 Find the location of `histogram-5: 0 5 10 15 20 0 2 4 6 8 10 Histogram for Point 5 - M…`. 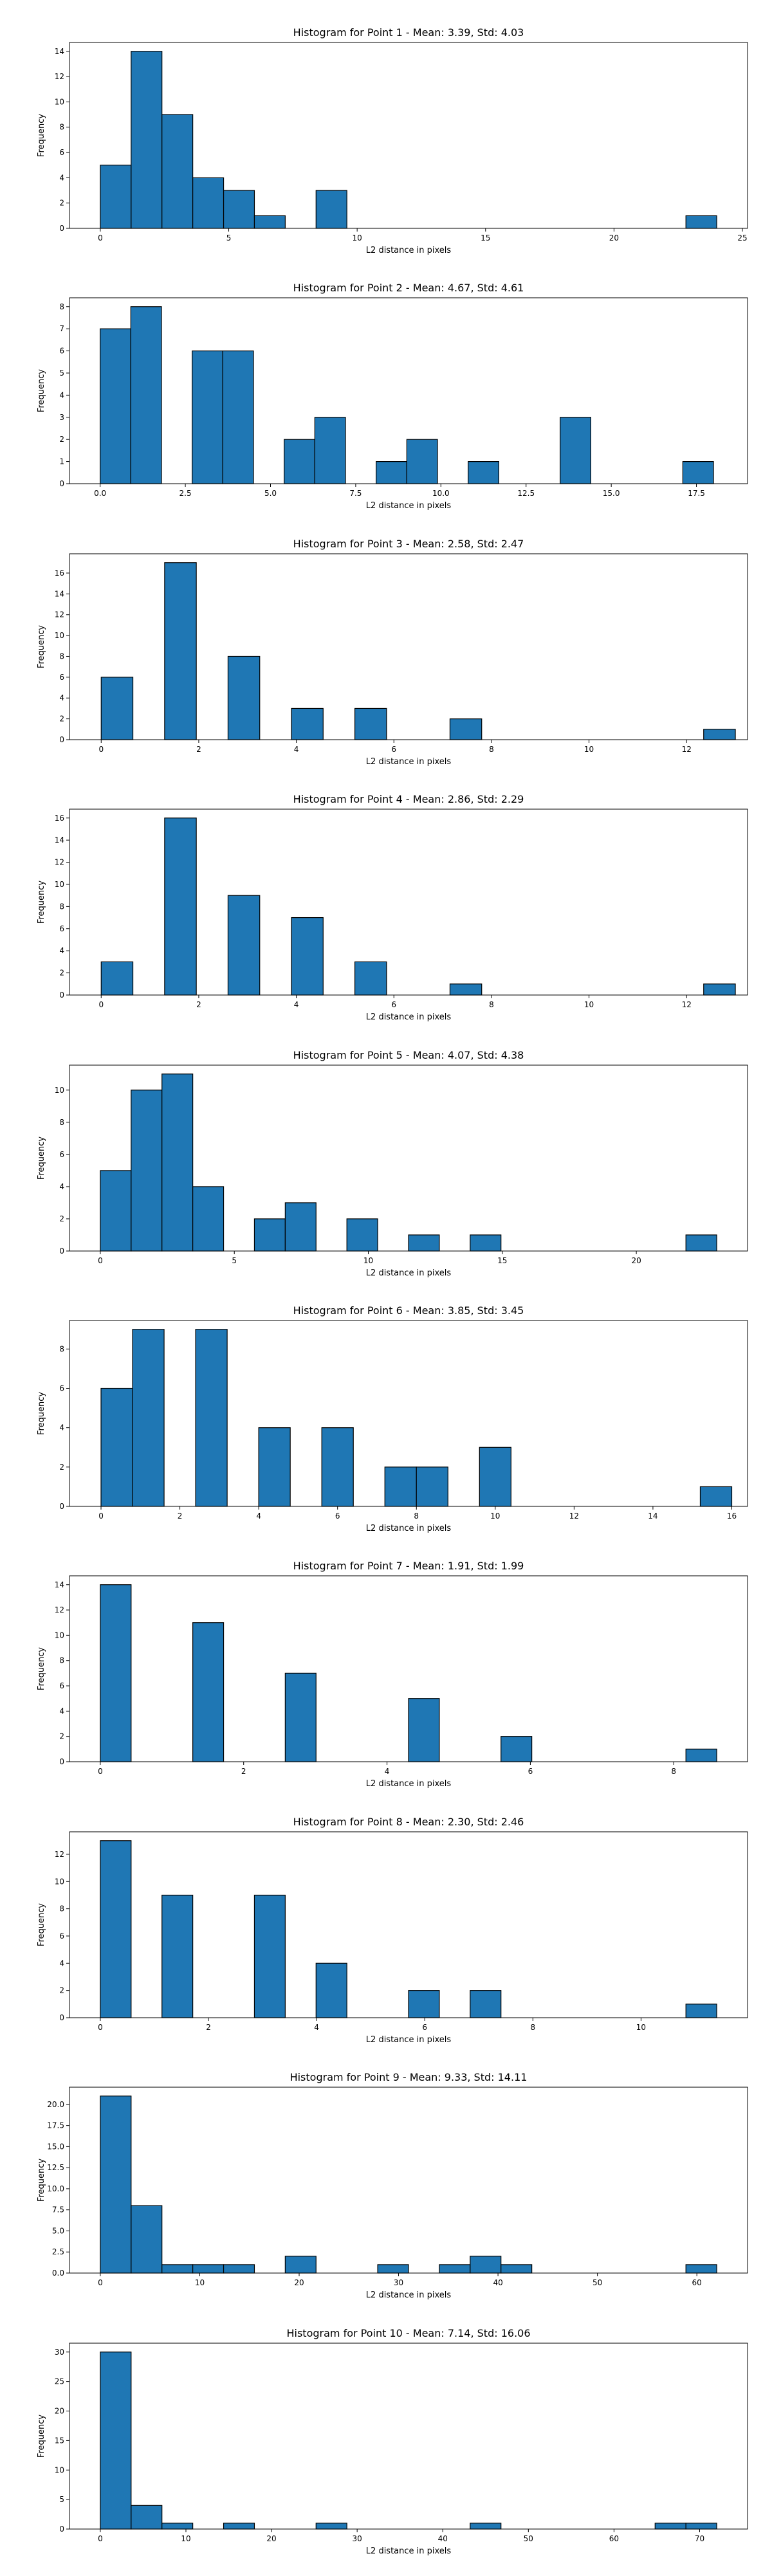

histogram-5: 0 5 10 15 20 0 2 4 6 8 10 Histogram for Point 5 - M… is located at coordinates (392, 1163).